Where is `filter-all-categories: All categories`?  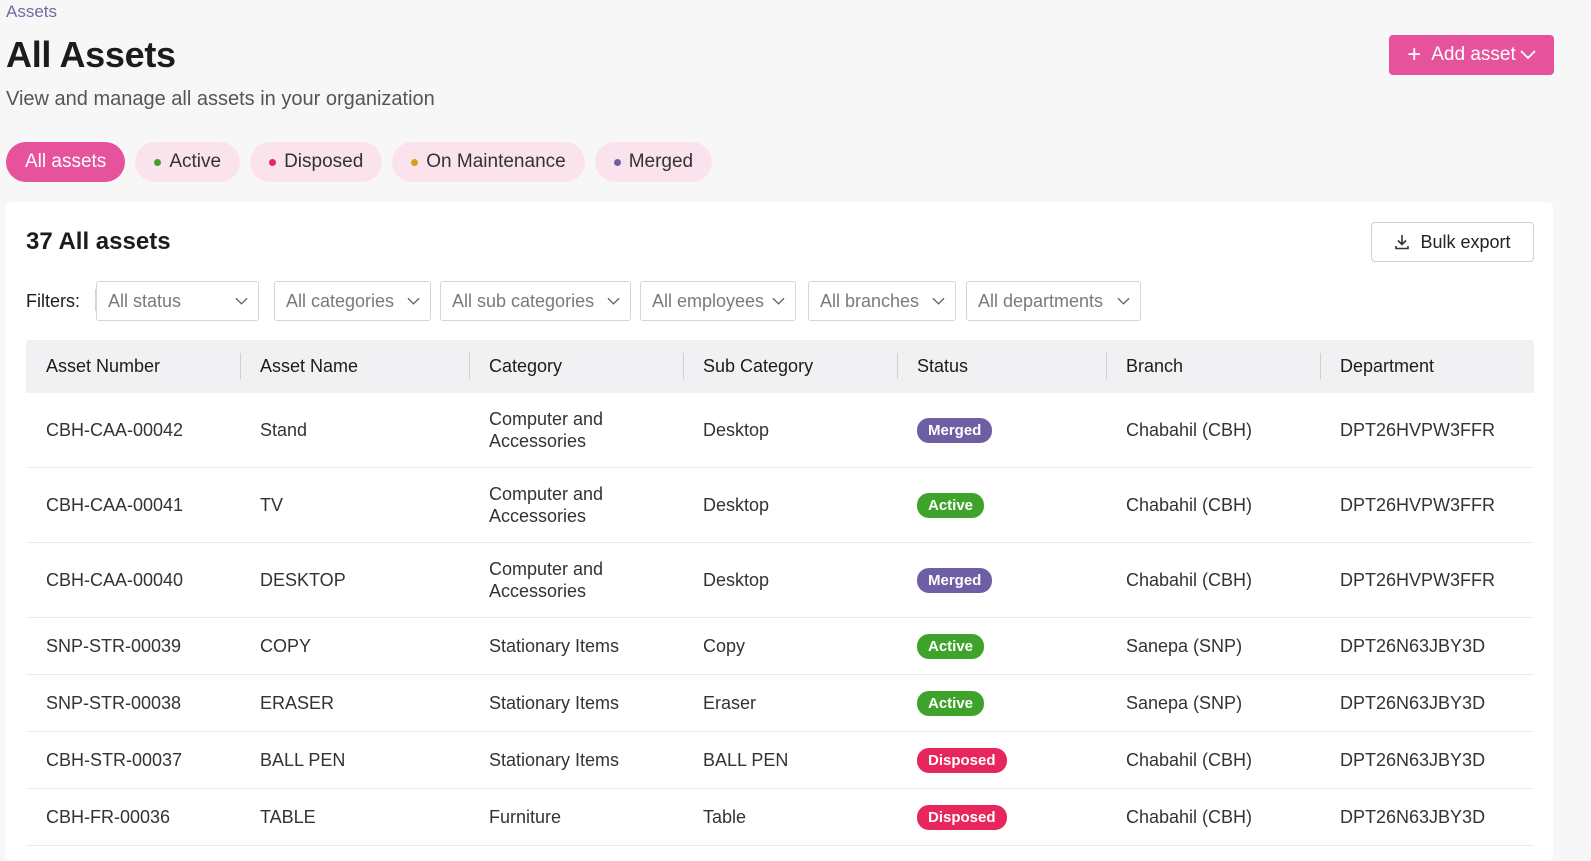 filter-all-categories: All categories is located at coordinates (352, 301).